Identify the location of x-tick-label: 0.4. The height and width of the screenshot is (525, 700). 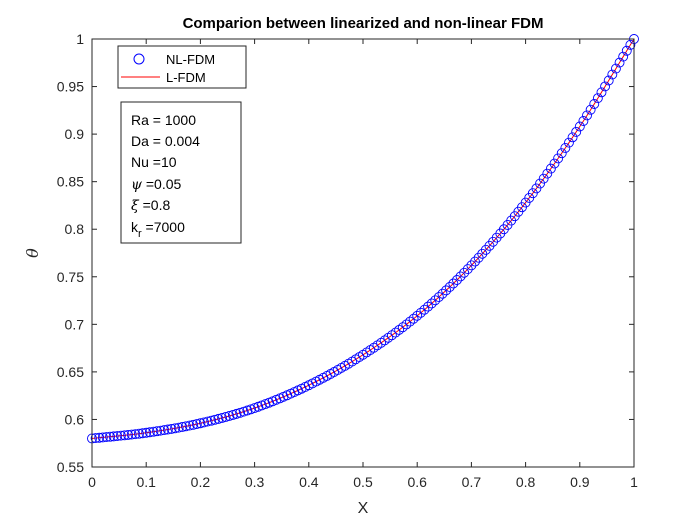
(309, 482).